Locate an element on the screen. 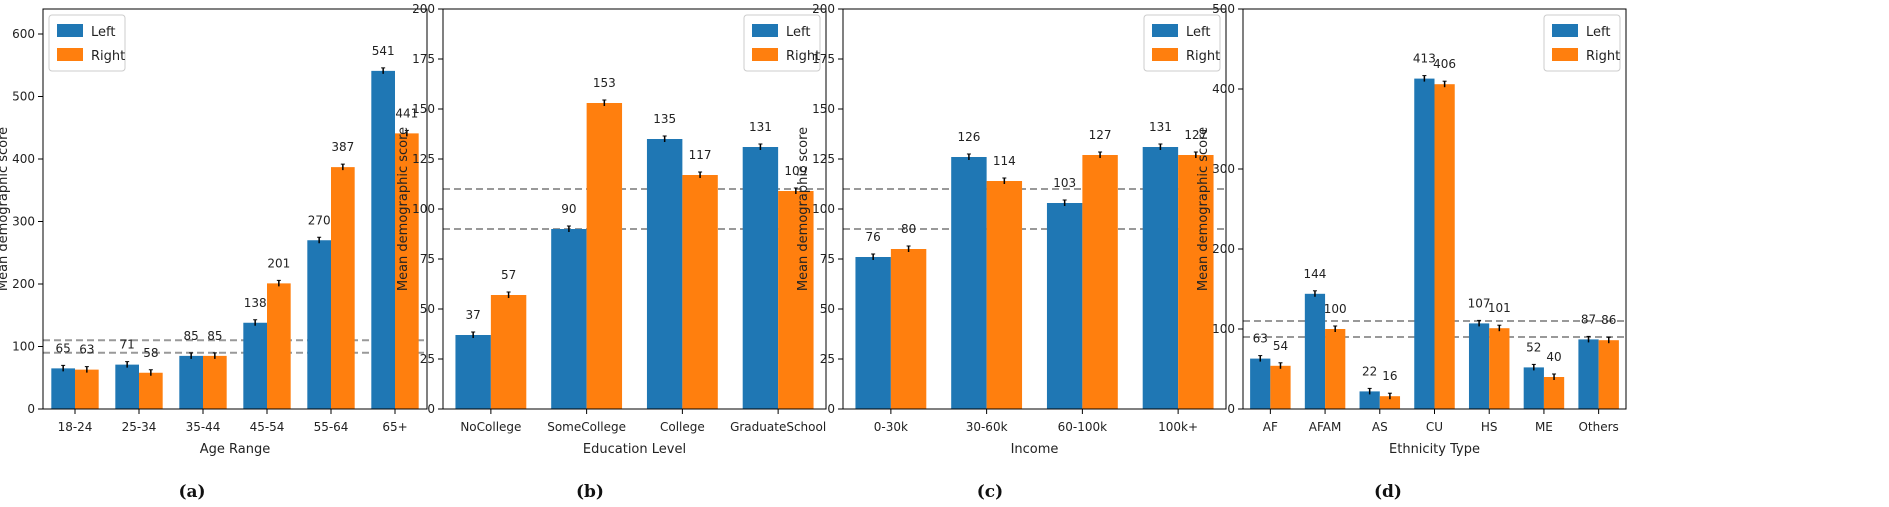  data-label: 58 is located at coordinates (150, 353).